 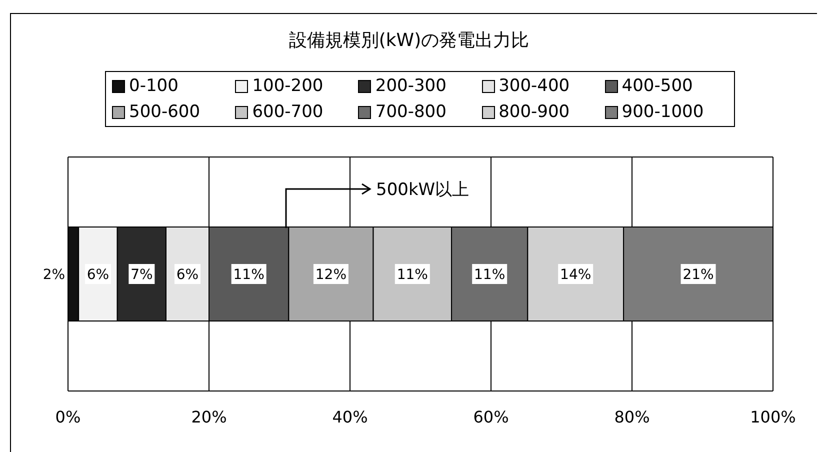 What do you see at coordinates (410, 112) in the screenshot?
I see `legend-label: 700-800` at bounding box center [410, 112].